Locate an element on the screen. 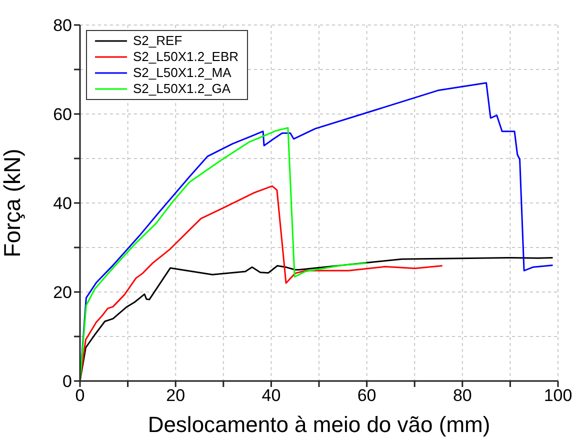  y-tick-label: 80 is located at coordinates (62, 26).